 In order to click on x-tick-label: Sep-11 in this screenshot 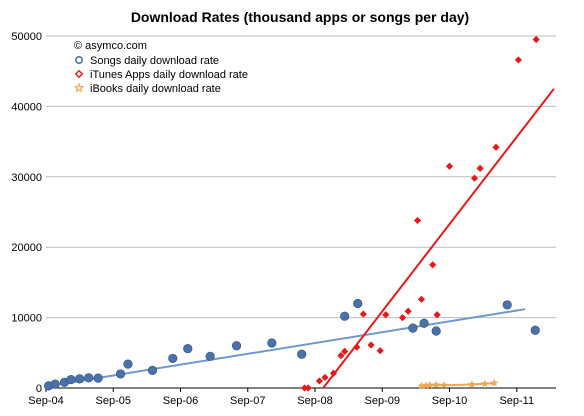, I will do `click(516, 401)`.